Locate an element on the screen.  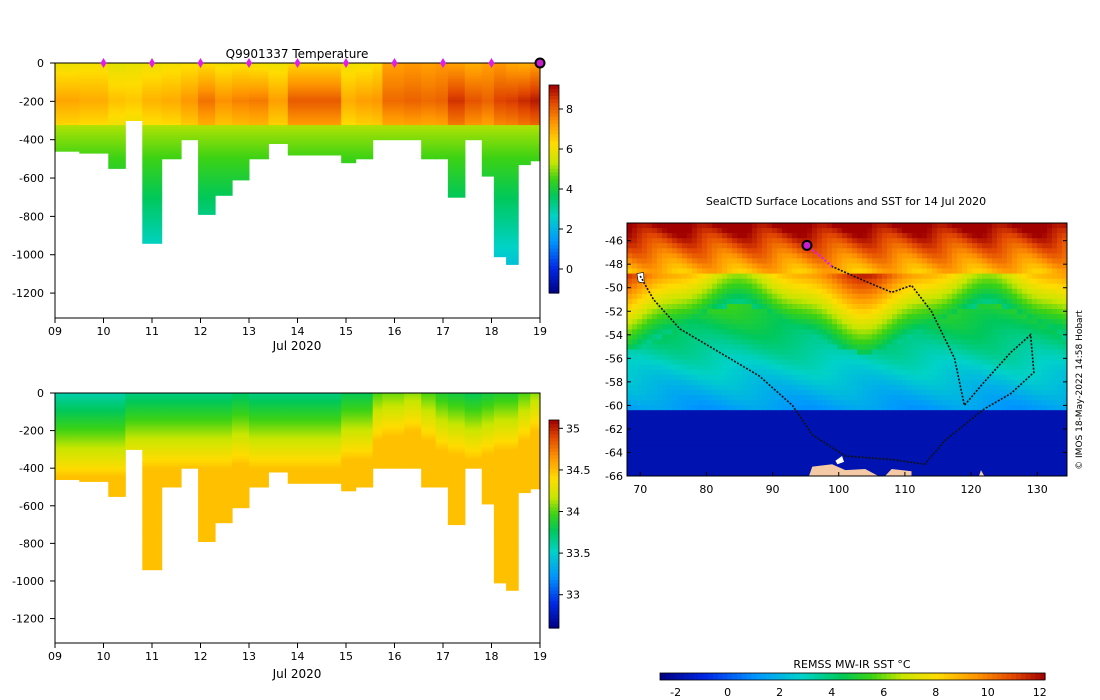
profile-column is located at coordinates (393, 102).